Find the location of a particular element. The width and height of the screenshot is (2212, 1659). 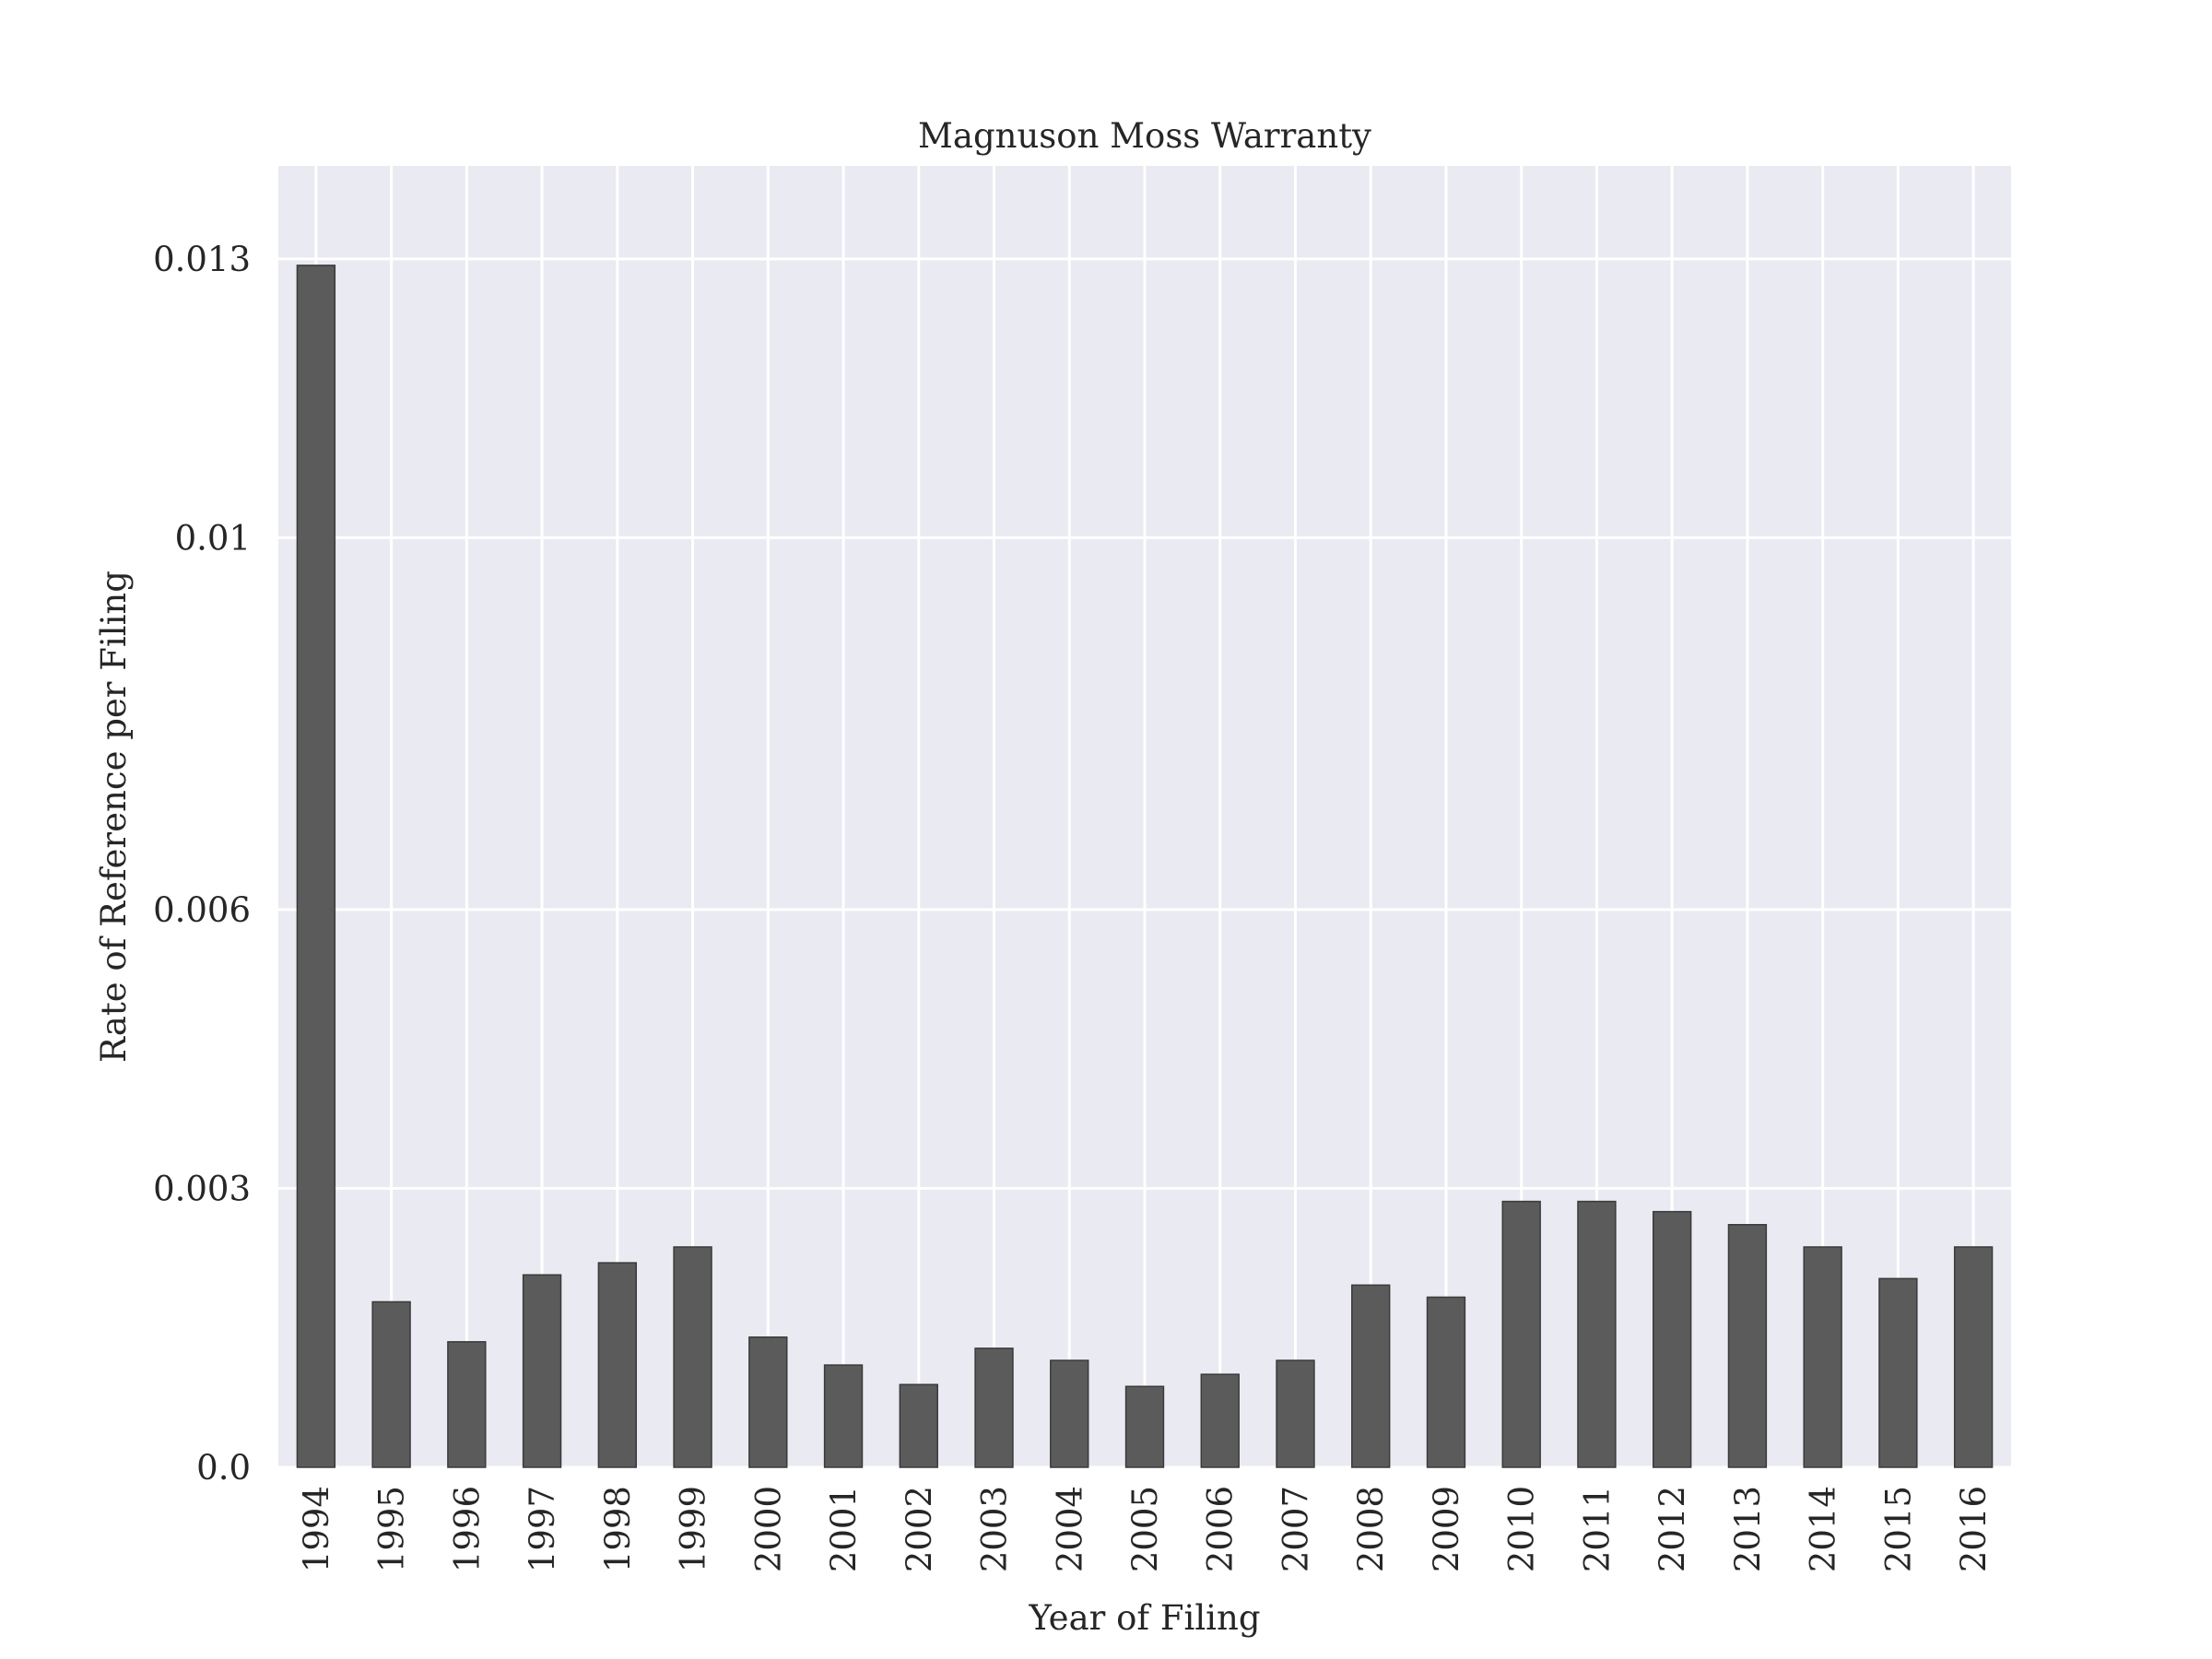

bar-2007 is located at coordinates (1295, 1413).